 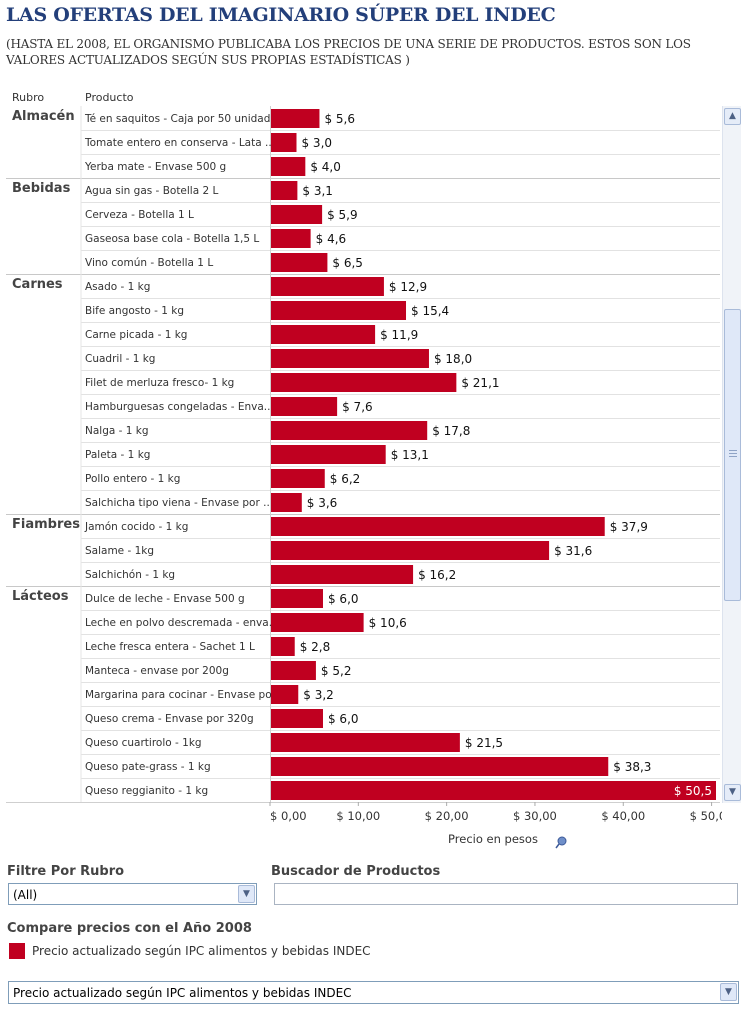 What do you see at coordinates (117, 431) in the screenshot?
I see `product-label: Nalga - 1 kg` at bounding box center [117, 431].